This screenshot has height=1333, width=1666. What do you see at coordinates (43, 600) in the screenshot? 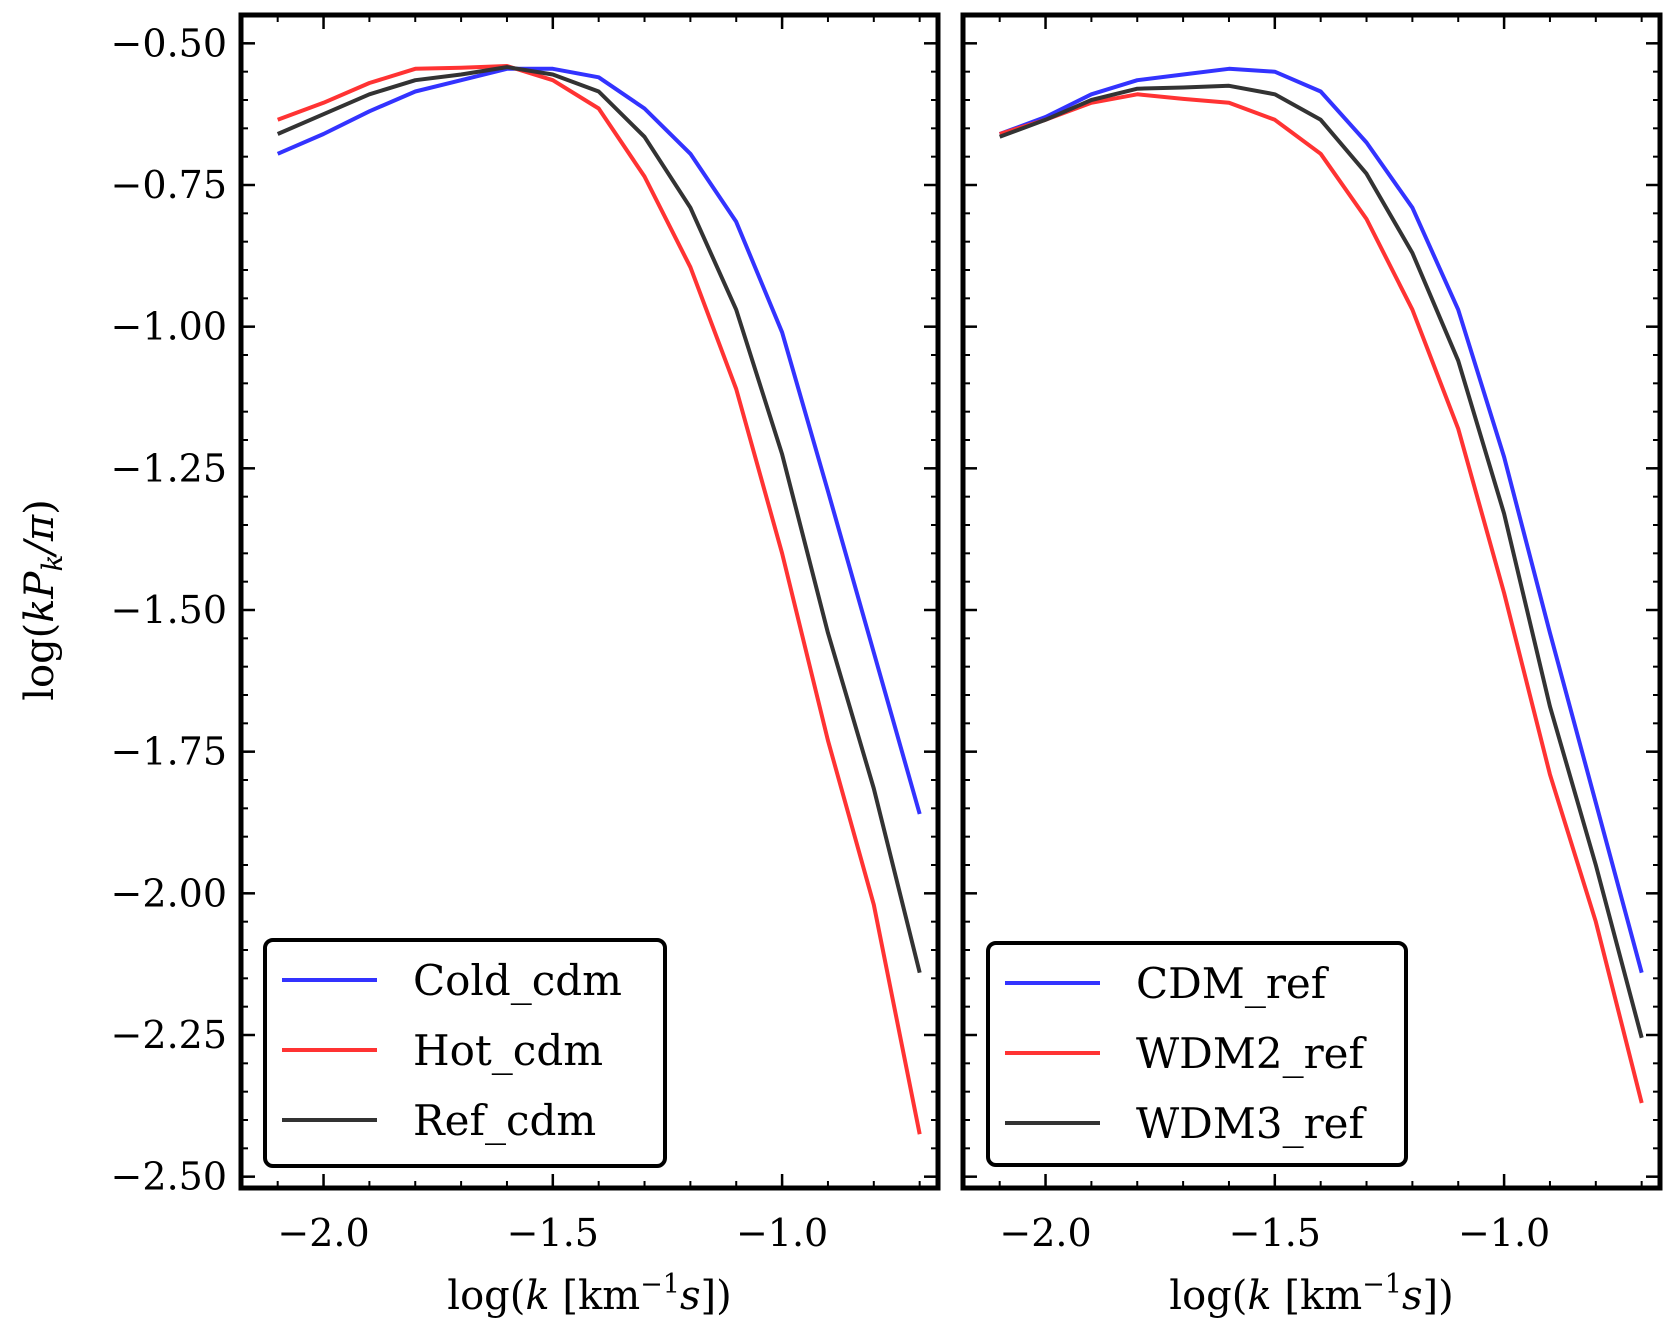
I see `y-axis-label: log(kPk/π)` at bounding box center [43, 600].